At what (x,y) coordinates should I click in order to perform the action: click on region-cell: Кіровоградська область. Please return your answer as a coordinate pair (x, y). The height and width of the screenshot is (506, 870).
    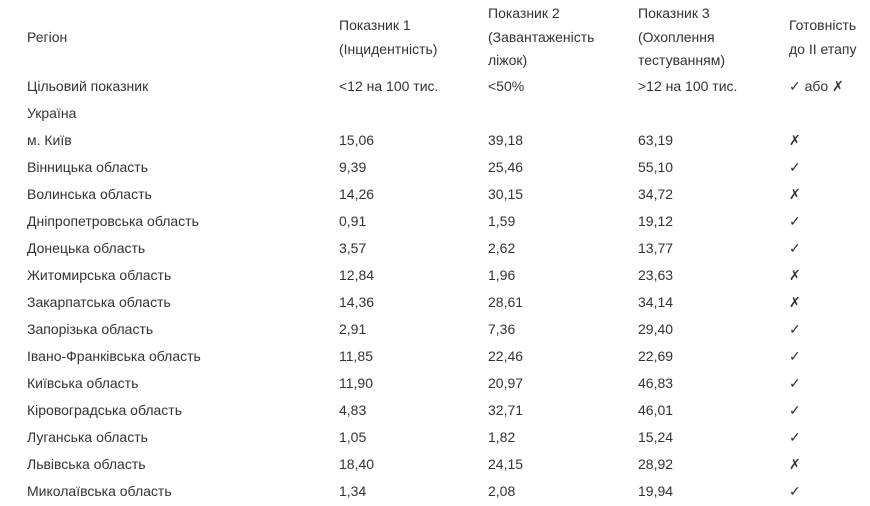
    Looking at the image, I should click on (104, 410).